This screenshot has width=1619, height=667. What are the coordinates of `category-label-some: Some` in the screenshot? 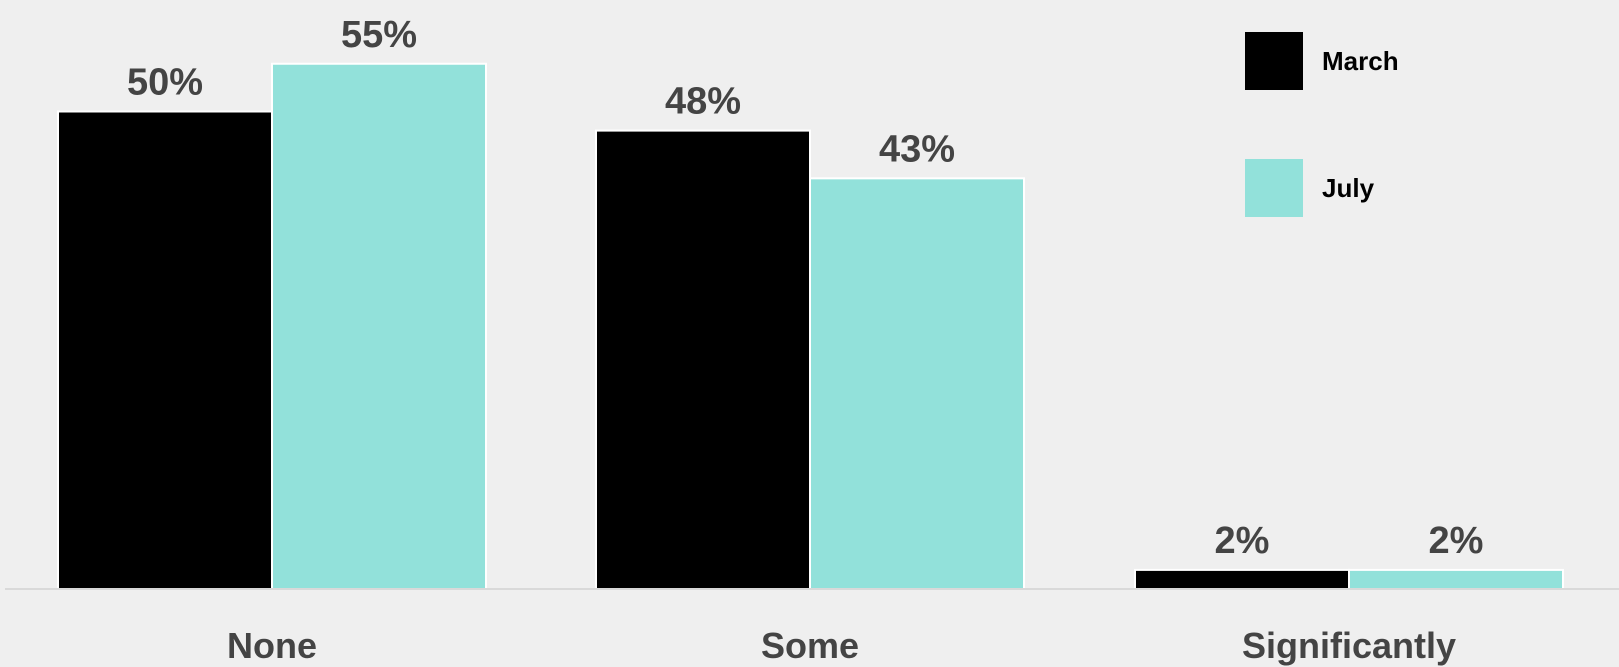 It's located at (810, 645).